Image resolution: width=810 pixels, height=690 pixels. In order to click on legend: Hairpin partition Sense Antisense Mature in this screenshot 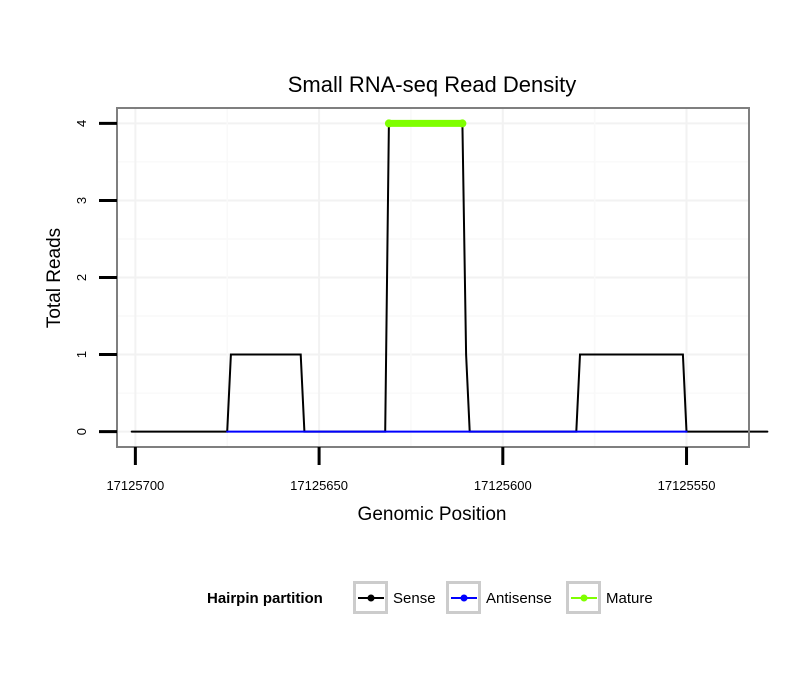, I will do `click(430, 597)`.